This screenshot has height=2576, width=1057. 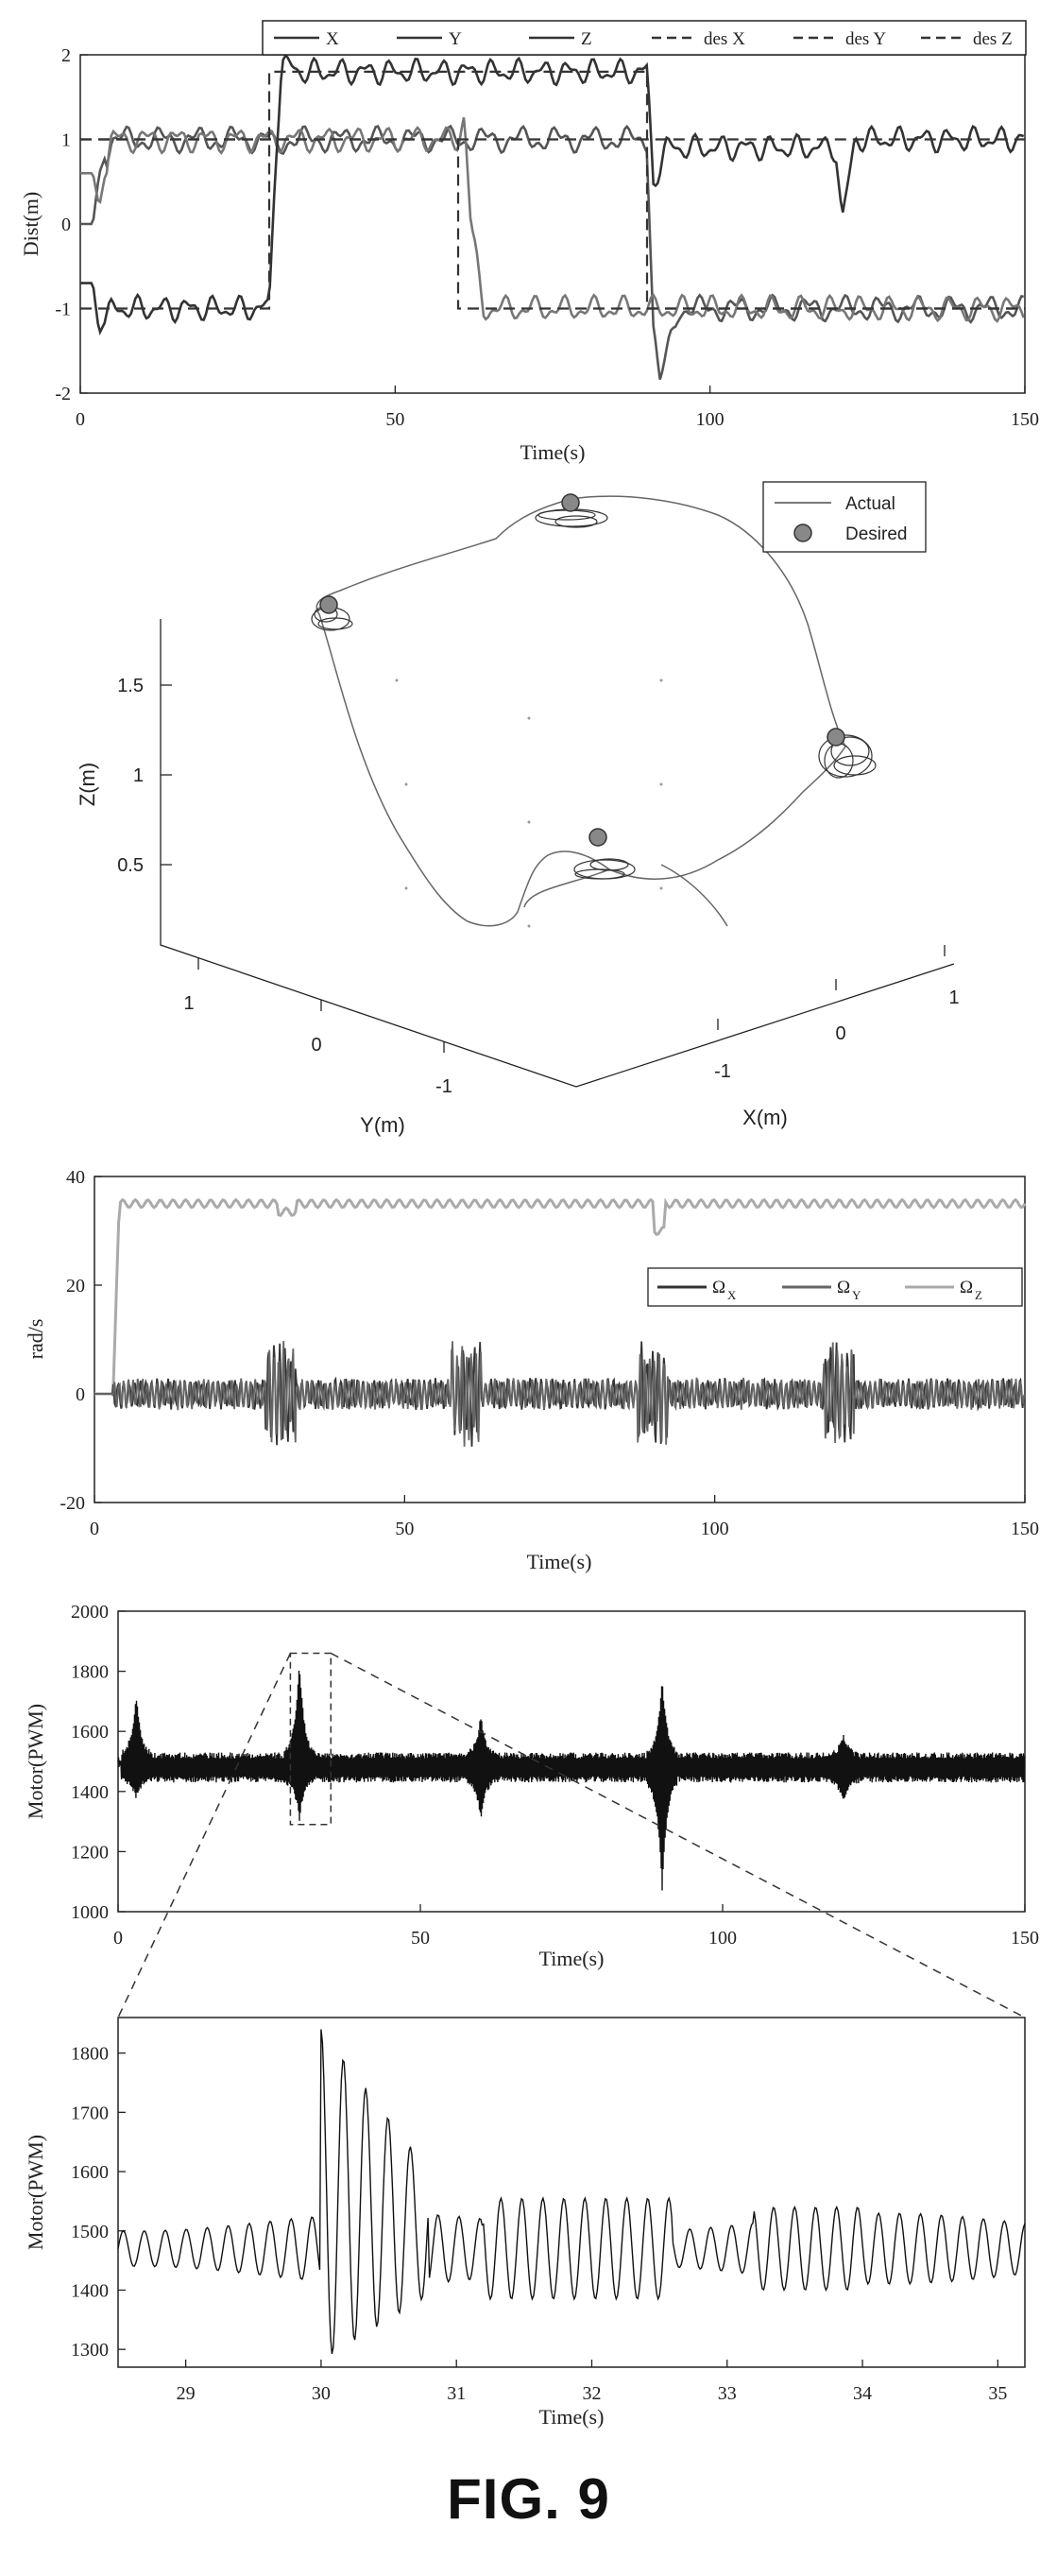 What do you see at coordinates (187, 2393) in the screenshot?
I see `x-tick-label: 29` at bounding box center [187, 2393].